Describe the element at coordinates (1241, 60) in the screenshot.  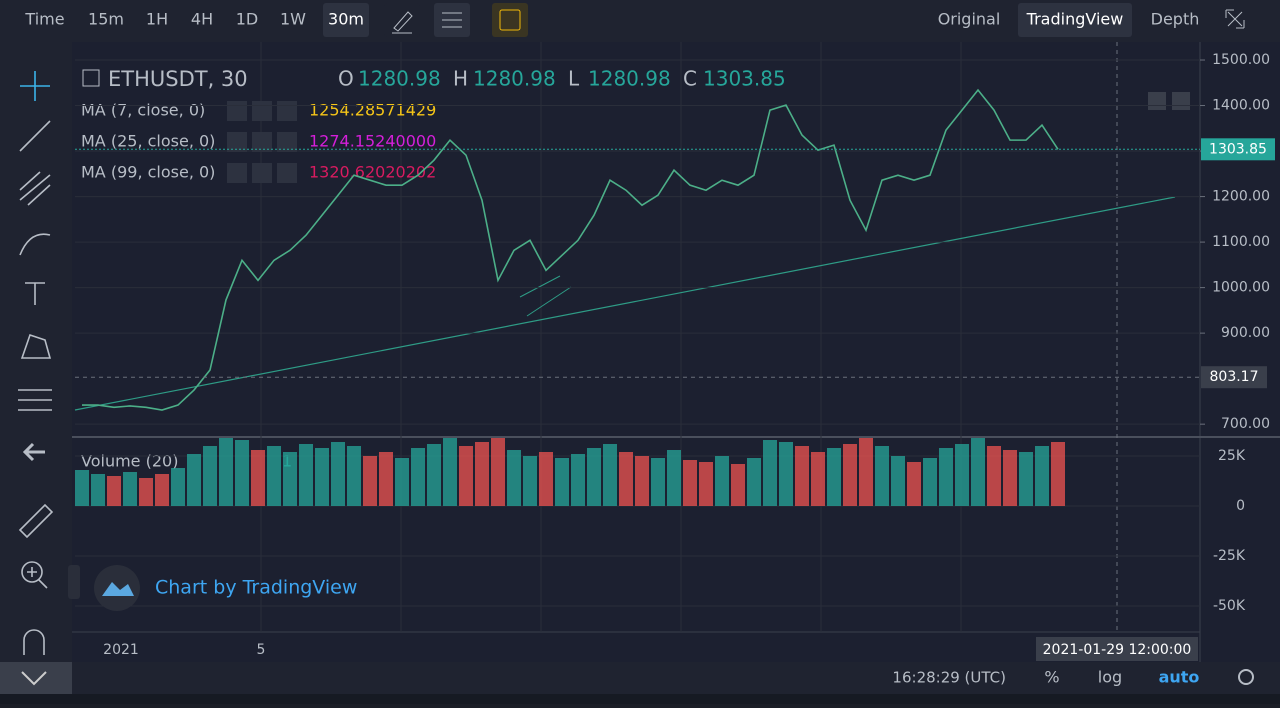
I see `y-tick-label: 1500.00` at that location.